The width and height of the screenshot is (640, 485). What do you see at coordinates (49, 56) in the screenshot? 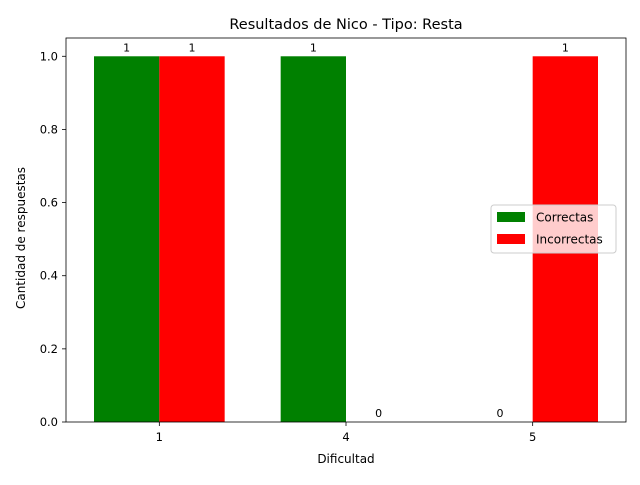
I see `y-tick-label-1.0: 1.0` at bounding box center [49, 56].